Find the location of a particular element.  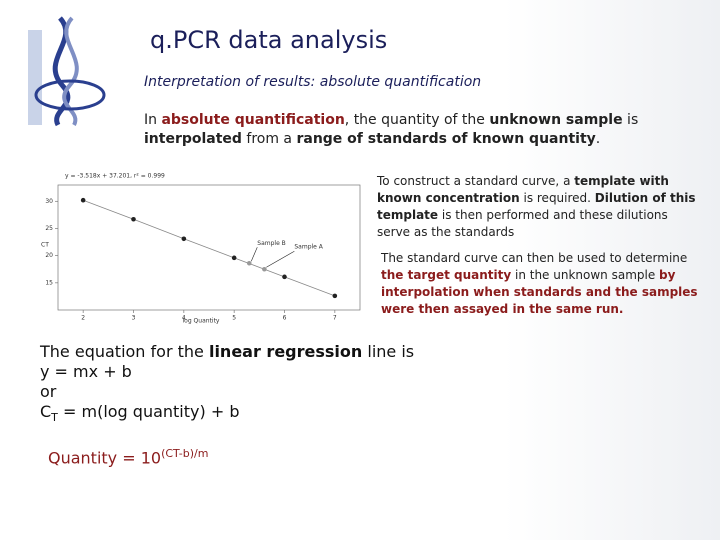

text: T is located at coordinates (54, 418).